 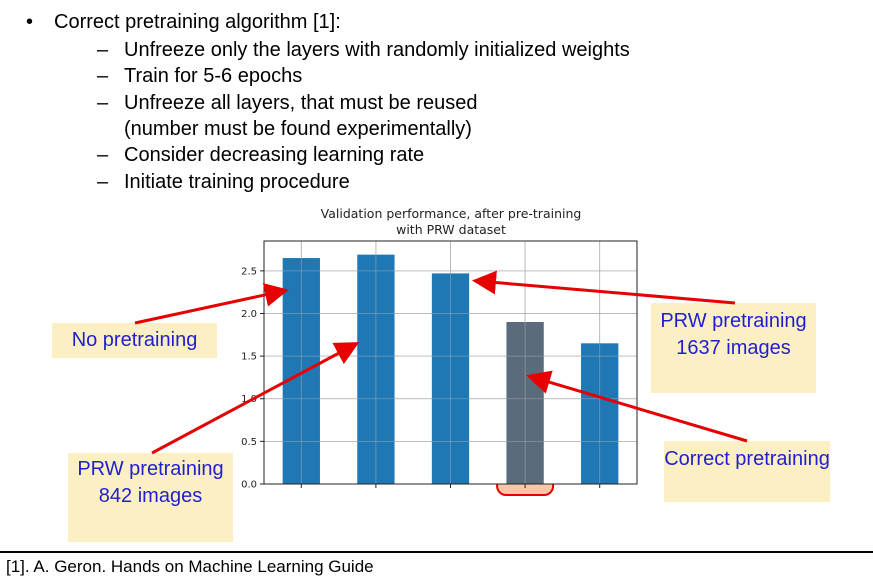 I want to click on chart-title-line-2: with PRW dataset, so click(x=451, y=229).